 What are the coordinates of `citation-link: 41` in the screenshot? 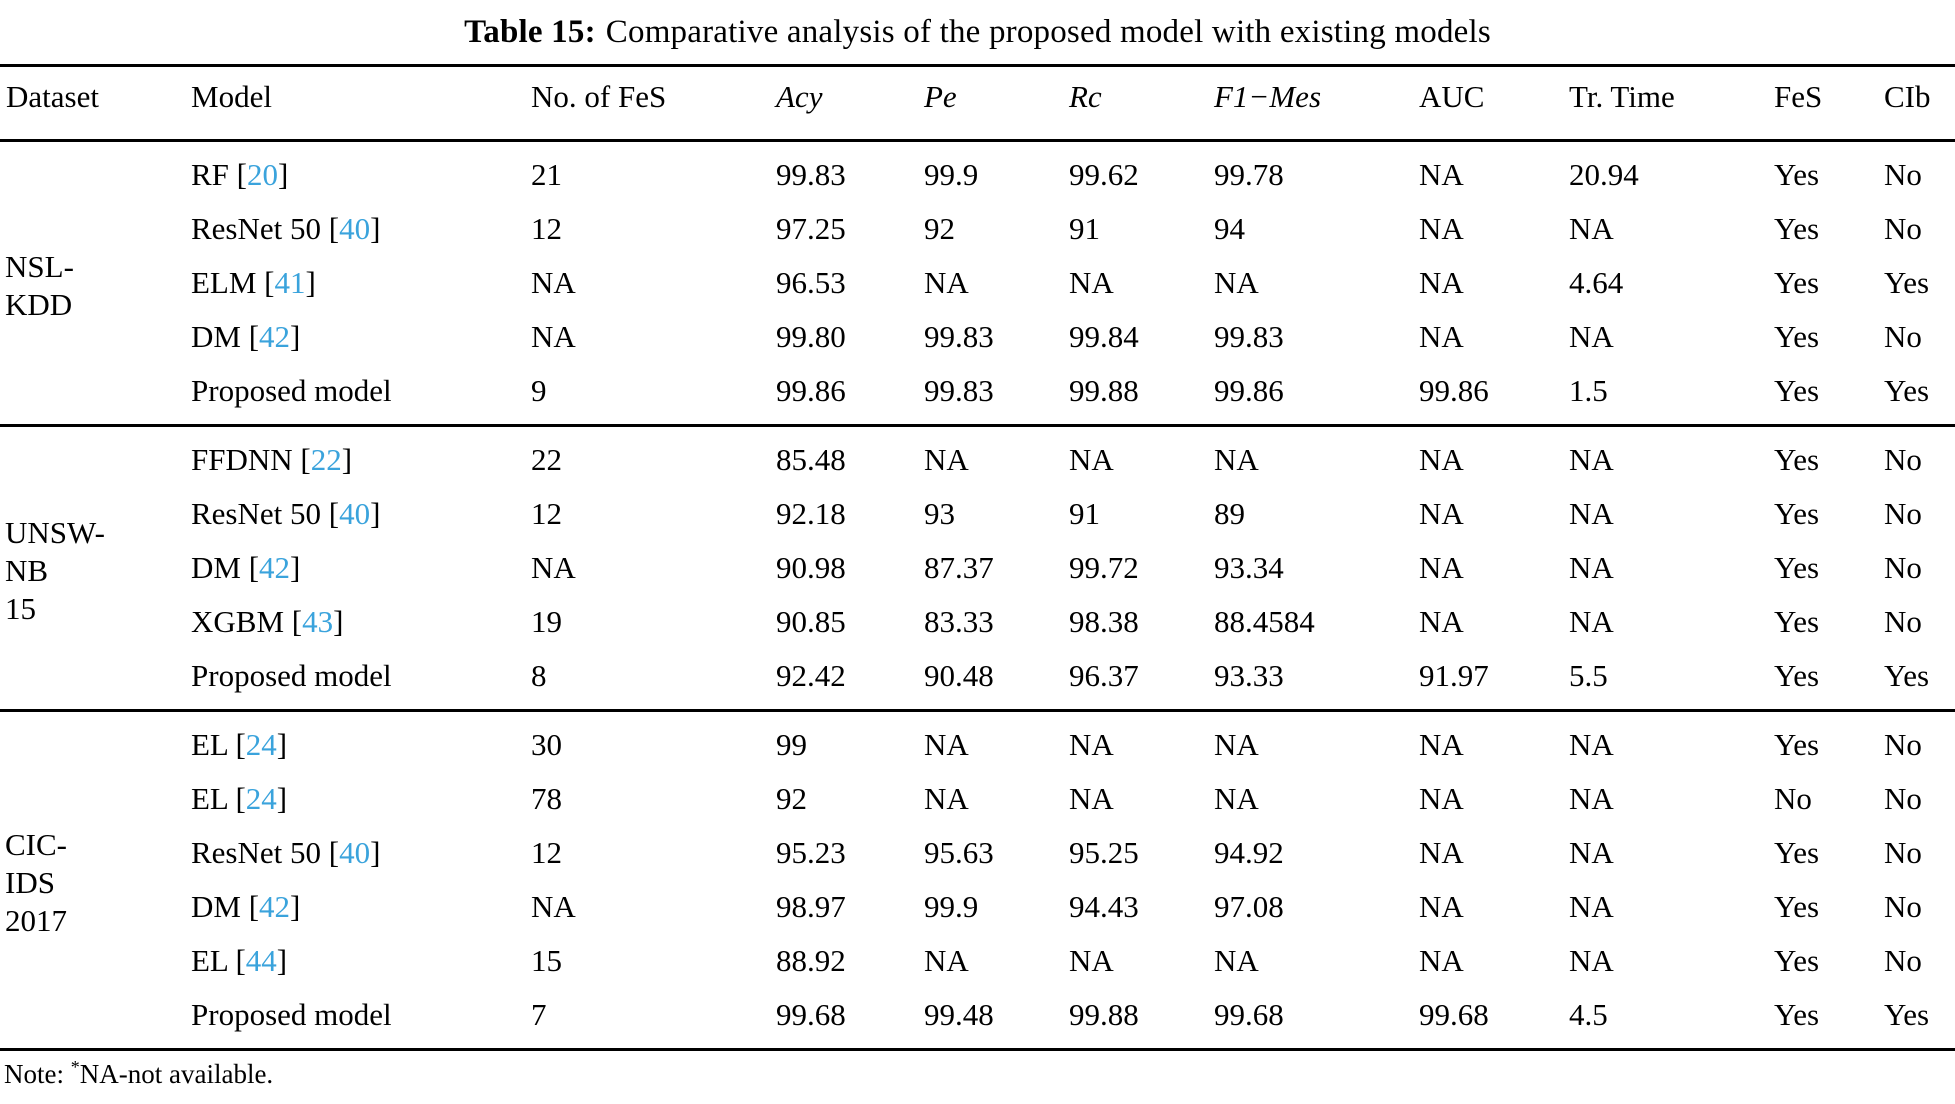 It's located at (290, 282).